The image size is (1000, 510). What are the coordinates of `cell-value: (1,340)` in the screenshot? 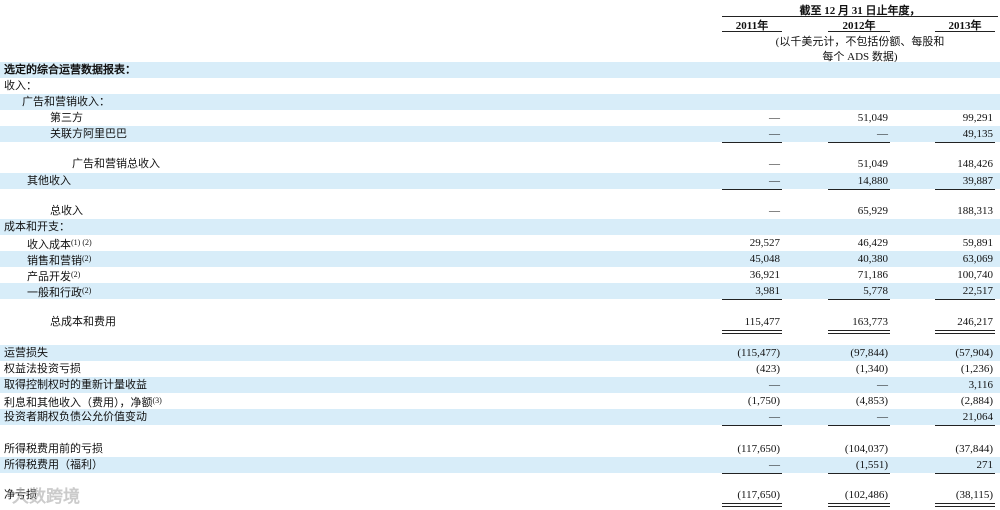 It's located at (871, 369).